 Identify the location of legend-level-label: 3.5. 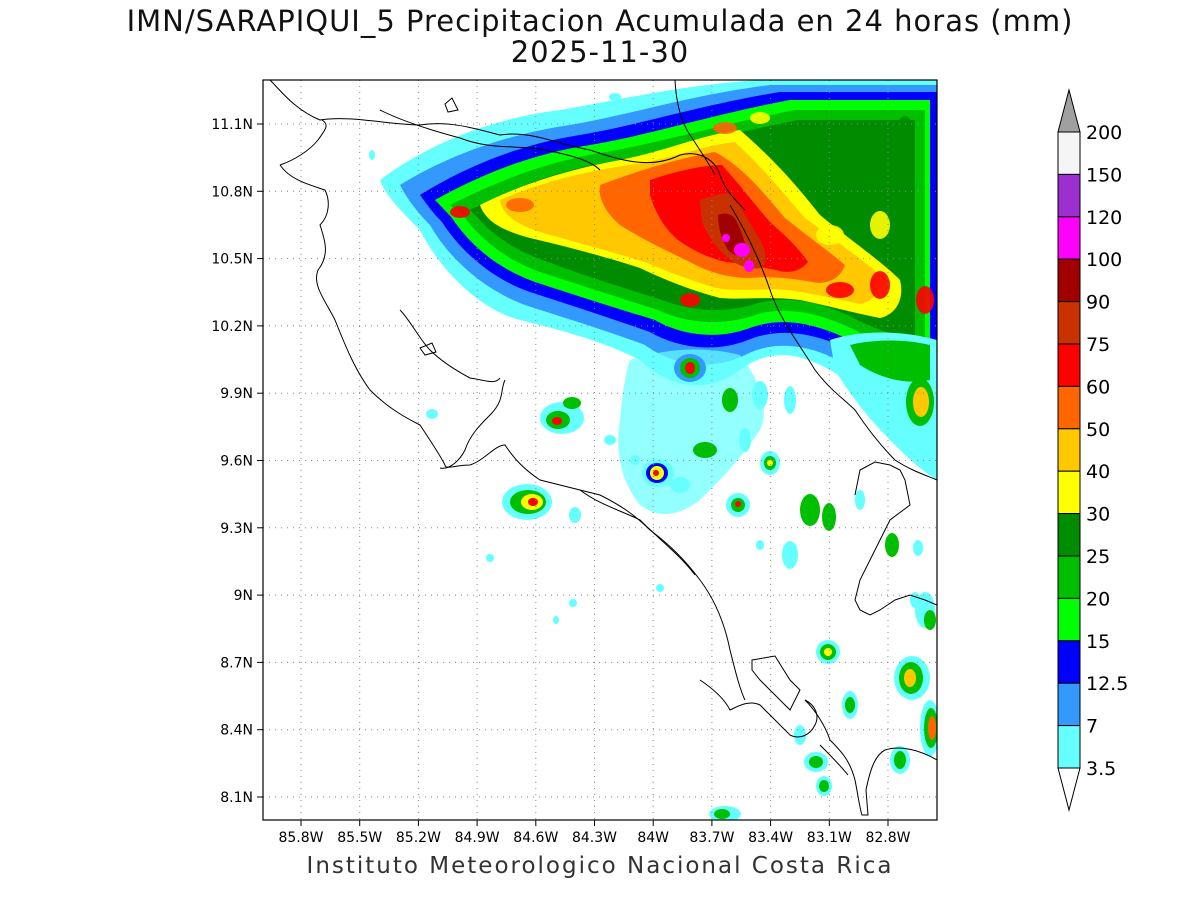
(1101, 769).